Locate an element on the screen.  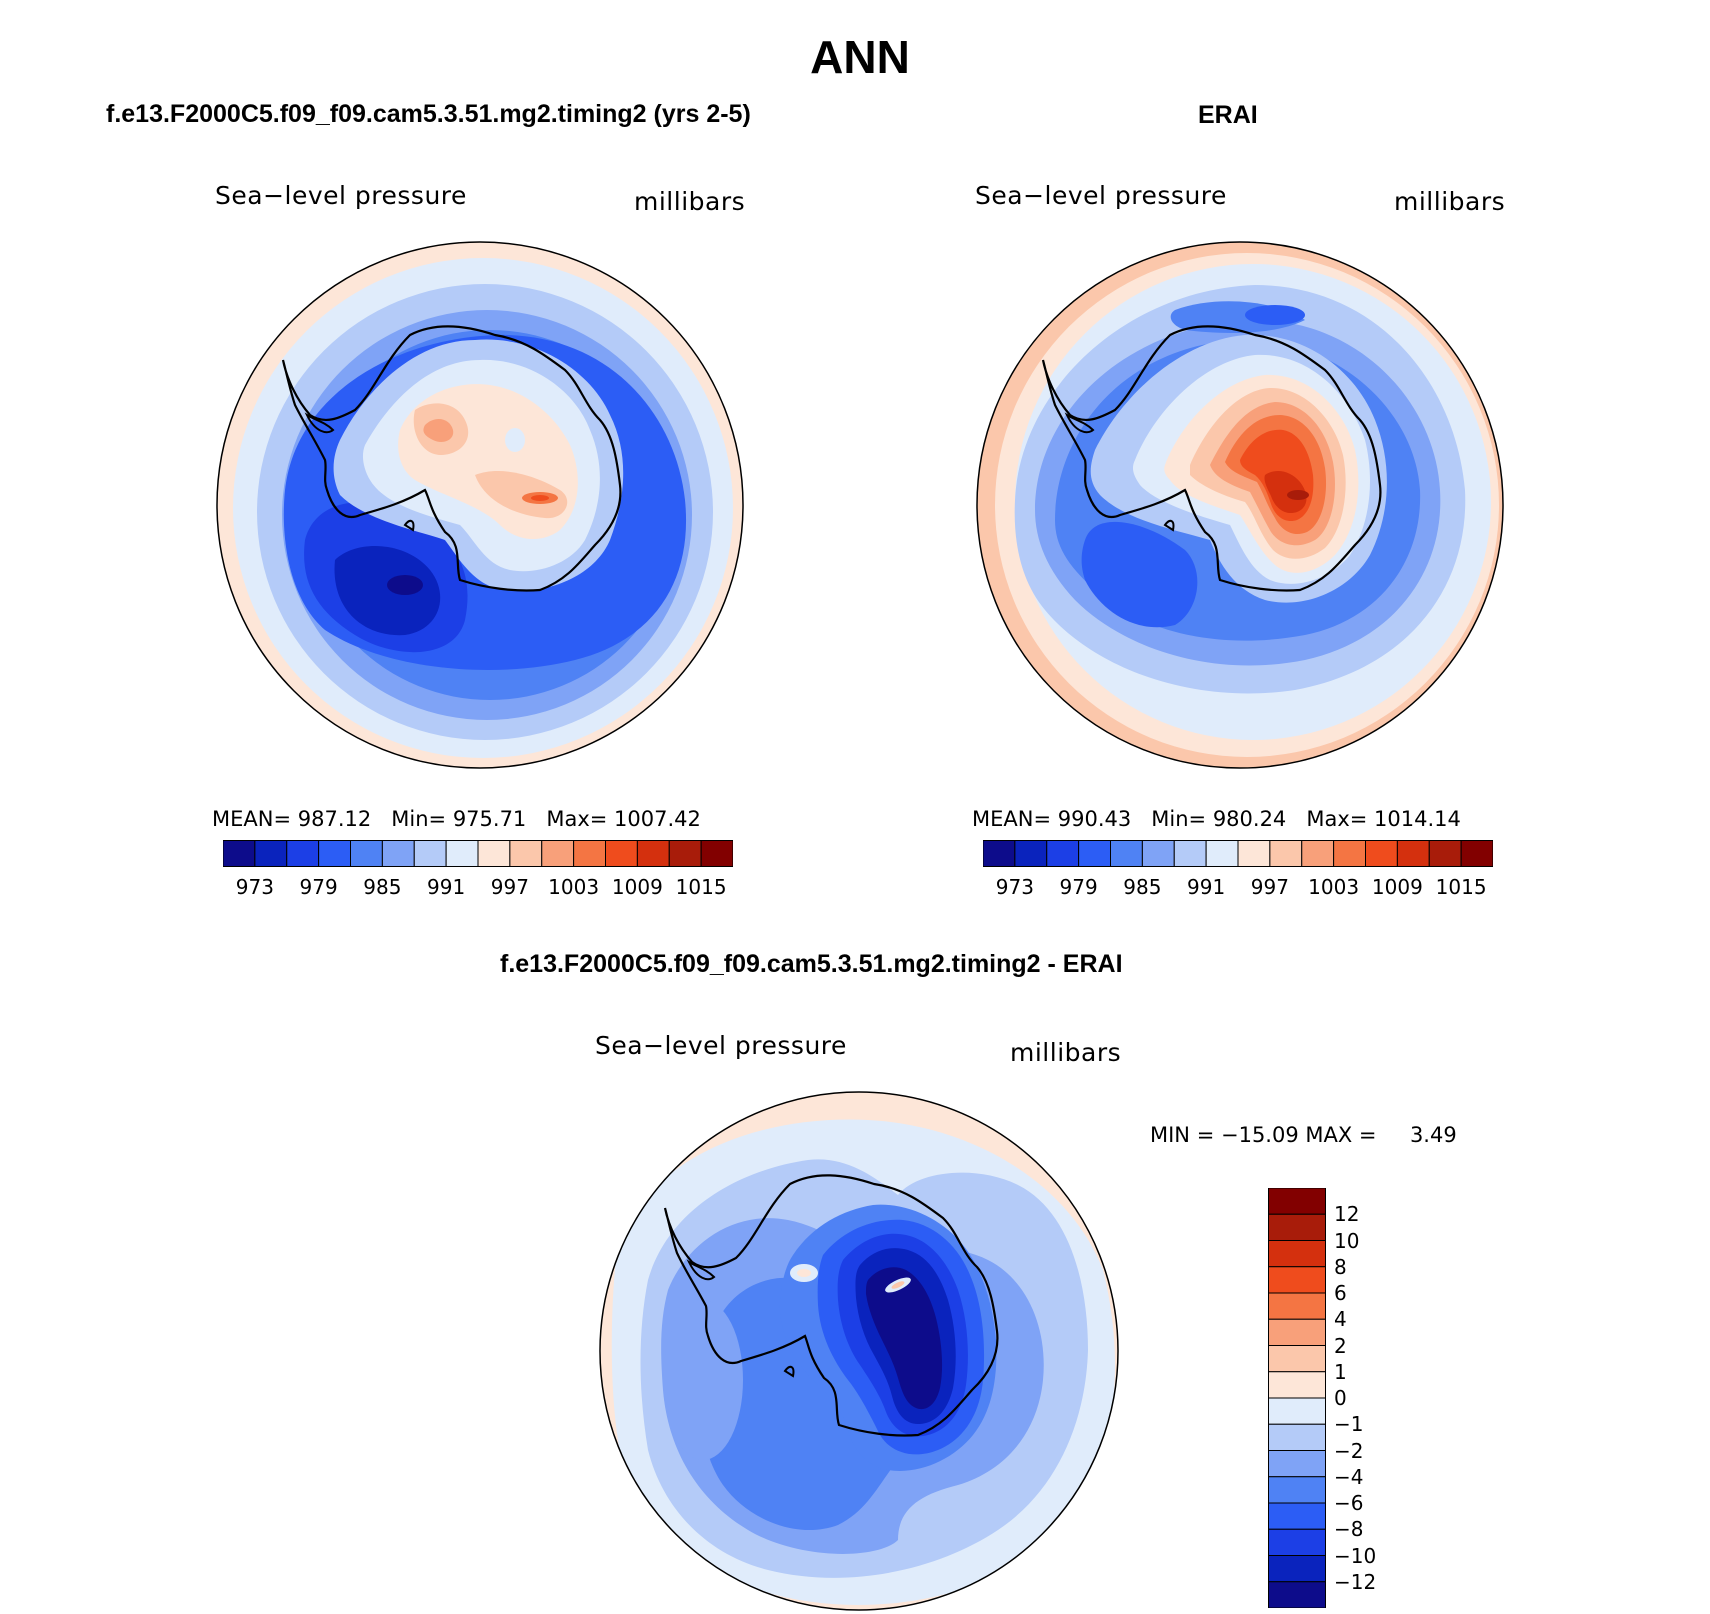
min-value: 980.24 is located at coordinates (1249, 819).